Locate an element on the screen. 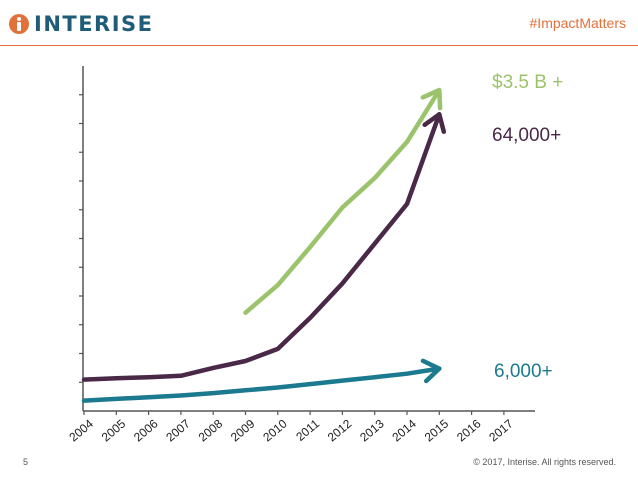 The height and width of the screenshot is (479, 638). x-tick-label: 2014 is located at coordinates (404, 430).